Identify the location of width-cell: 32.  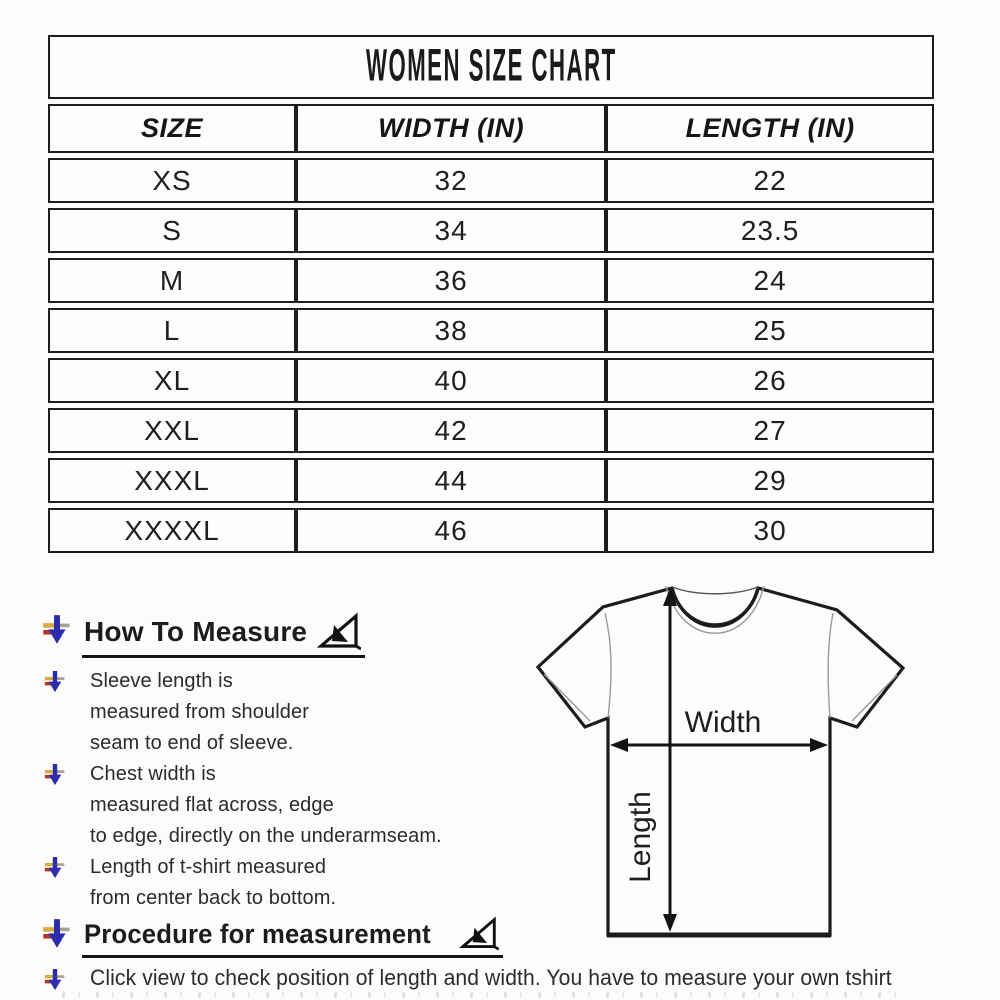
(451, 180).